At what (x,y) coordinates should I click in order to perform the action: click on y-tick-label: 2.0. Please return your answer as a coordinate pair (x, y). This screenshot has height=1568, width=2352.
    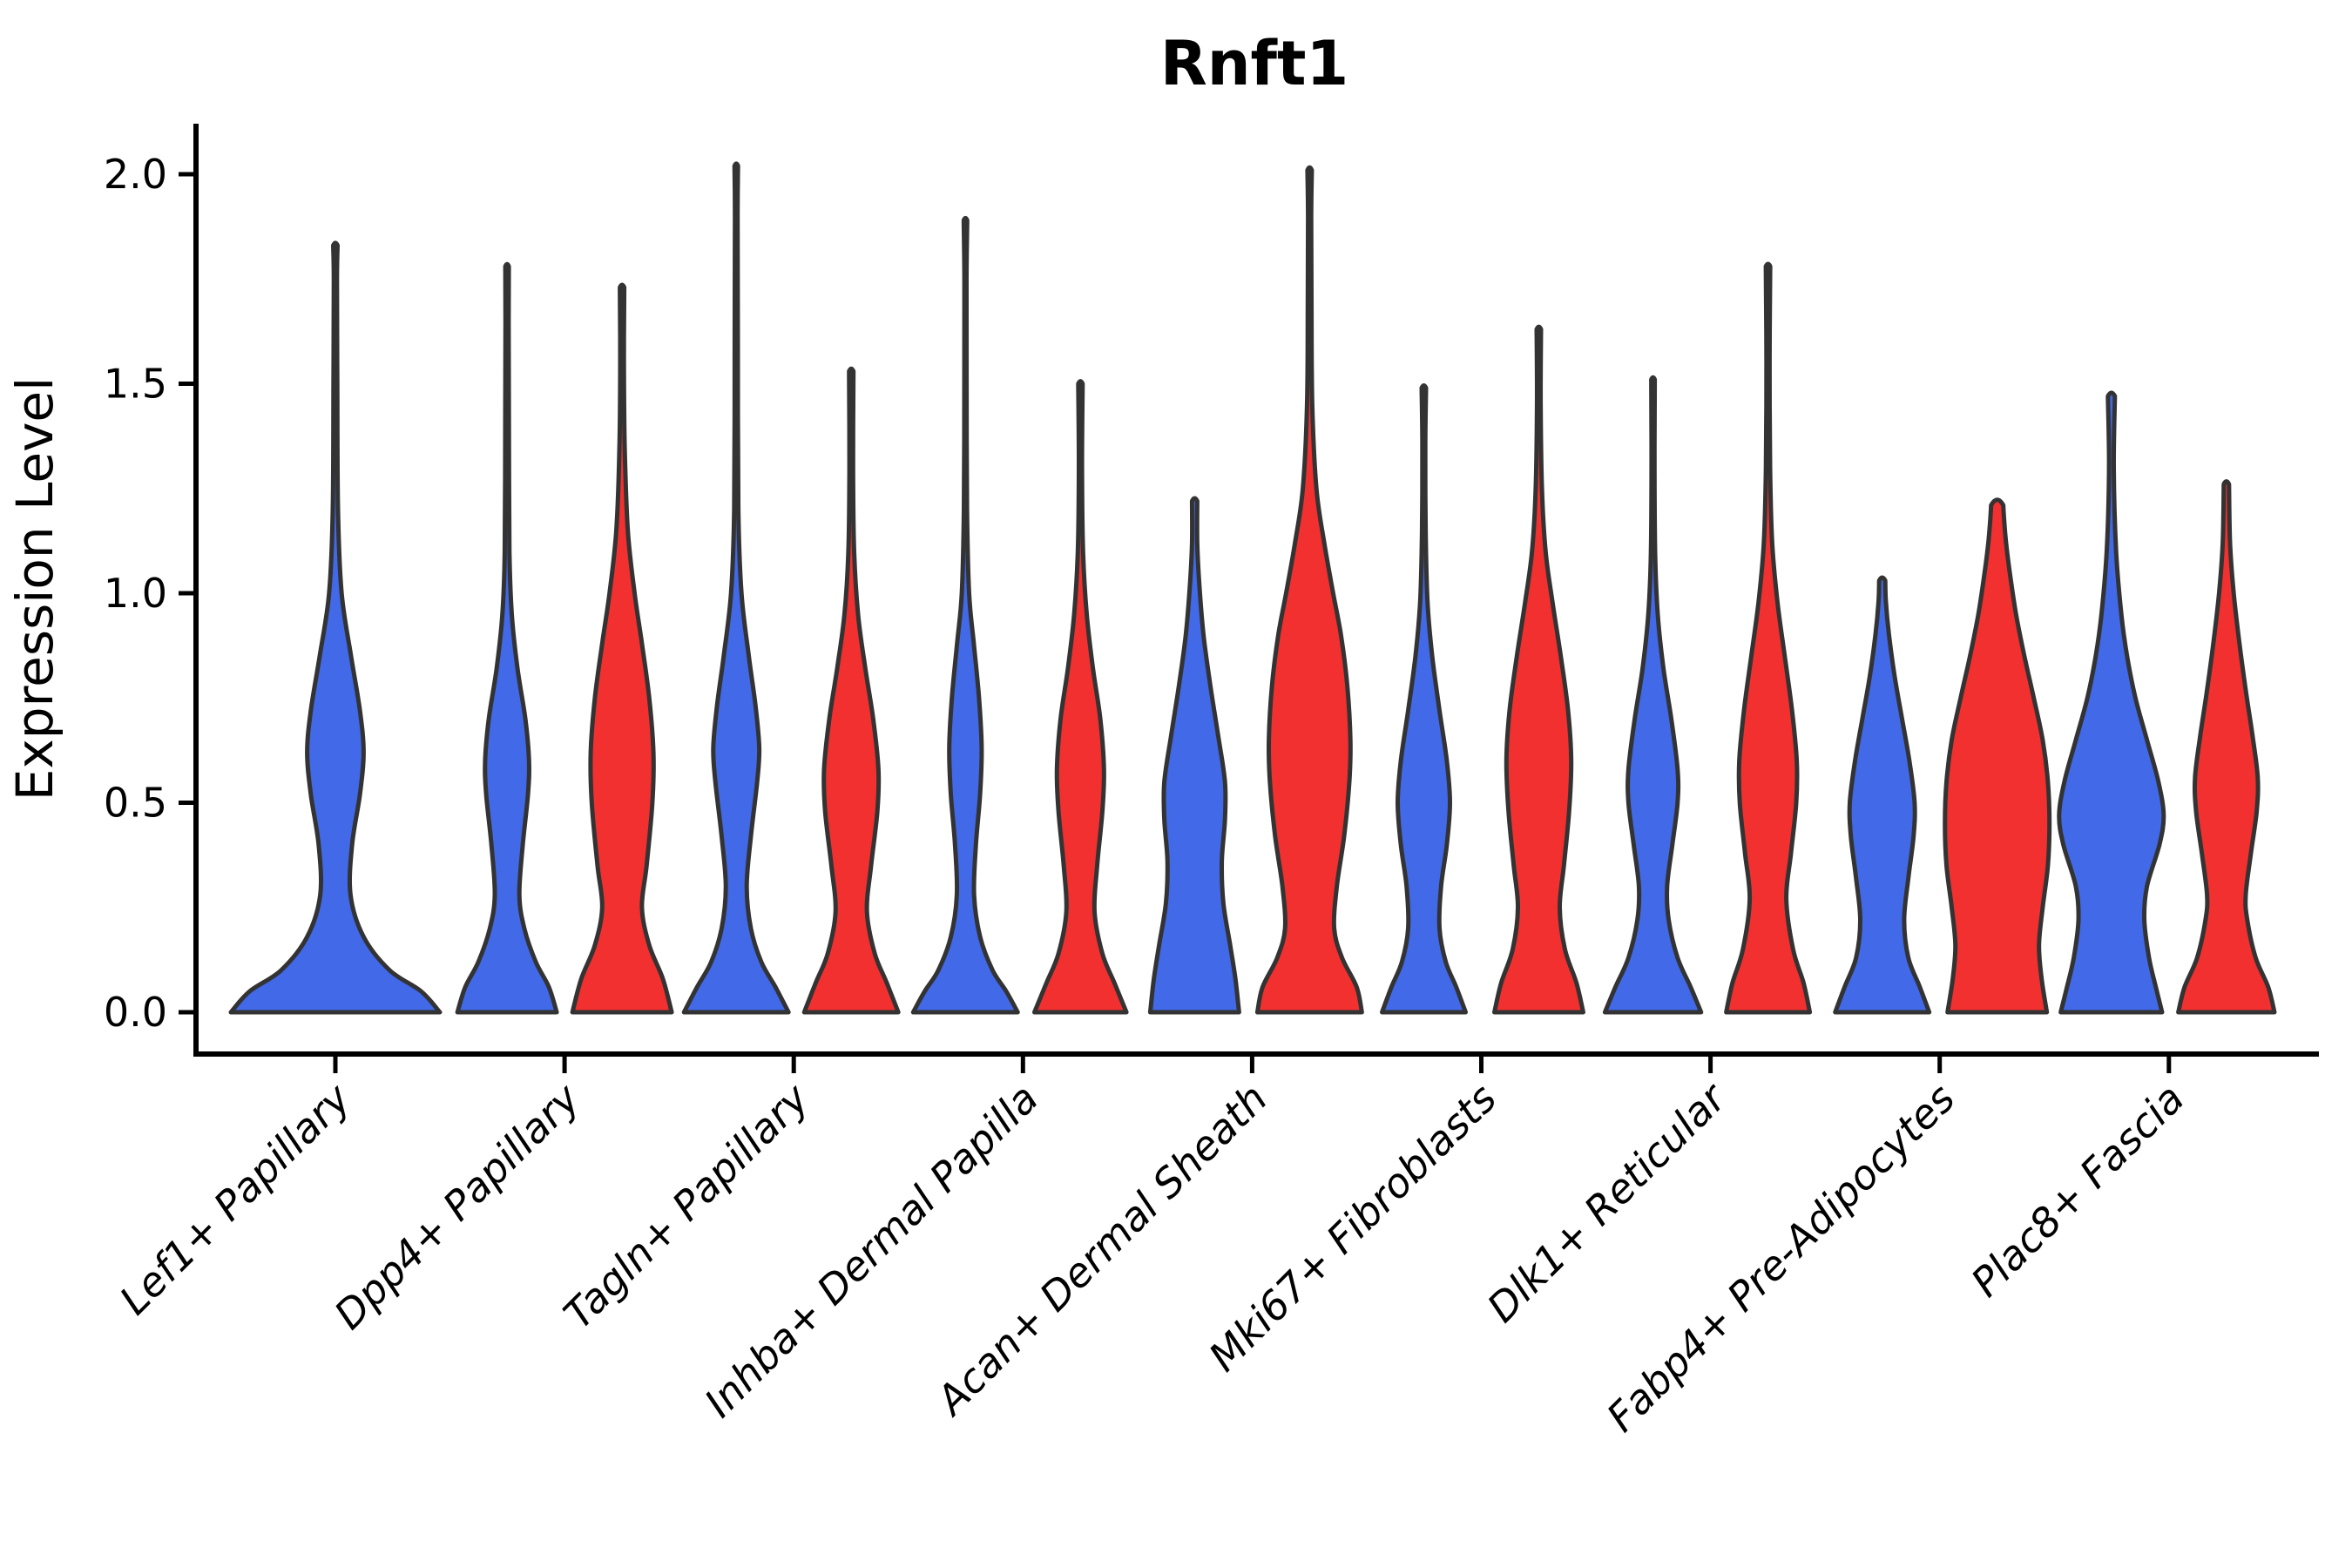
    Looking at the image, I should click on (135, 174).